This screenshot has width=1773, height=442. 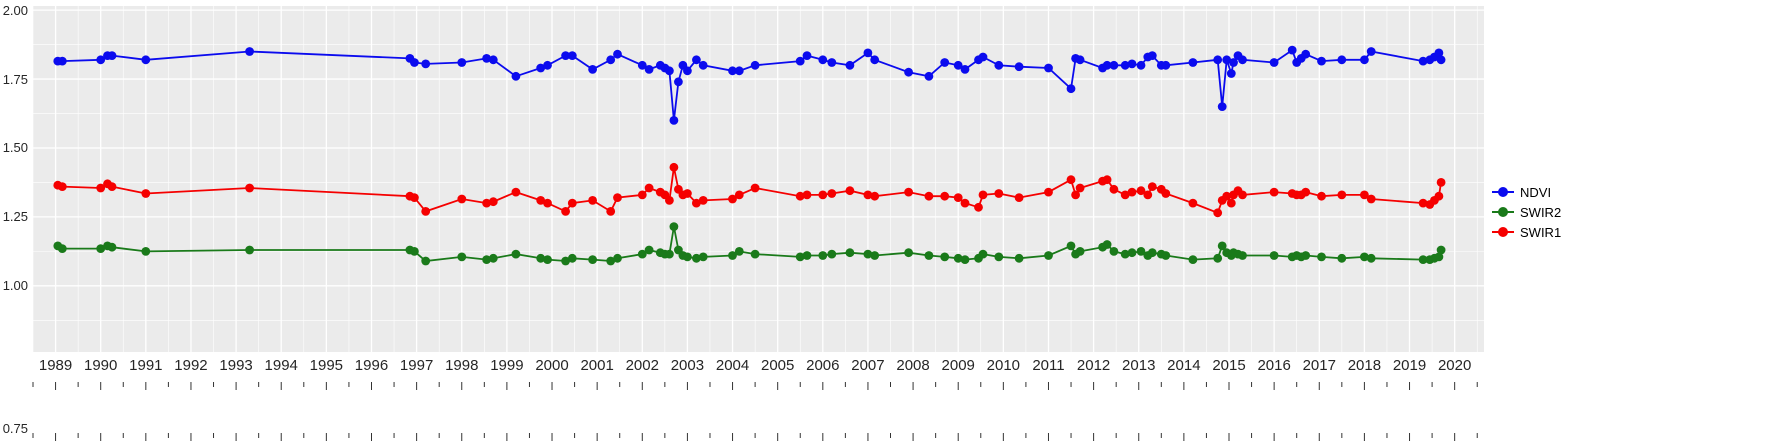 I want to click on x-tick-label: 2019, so click(x=1409, y=365).